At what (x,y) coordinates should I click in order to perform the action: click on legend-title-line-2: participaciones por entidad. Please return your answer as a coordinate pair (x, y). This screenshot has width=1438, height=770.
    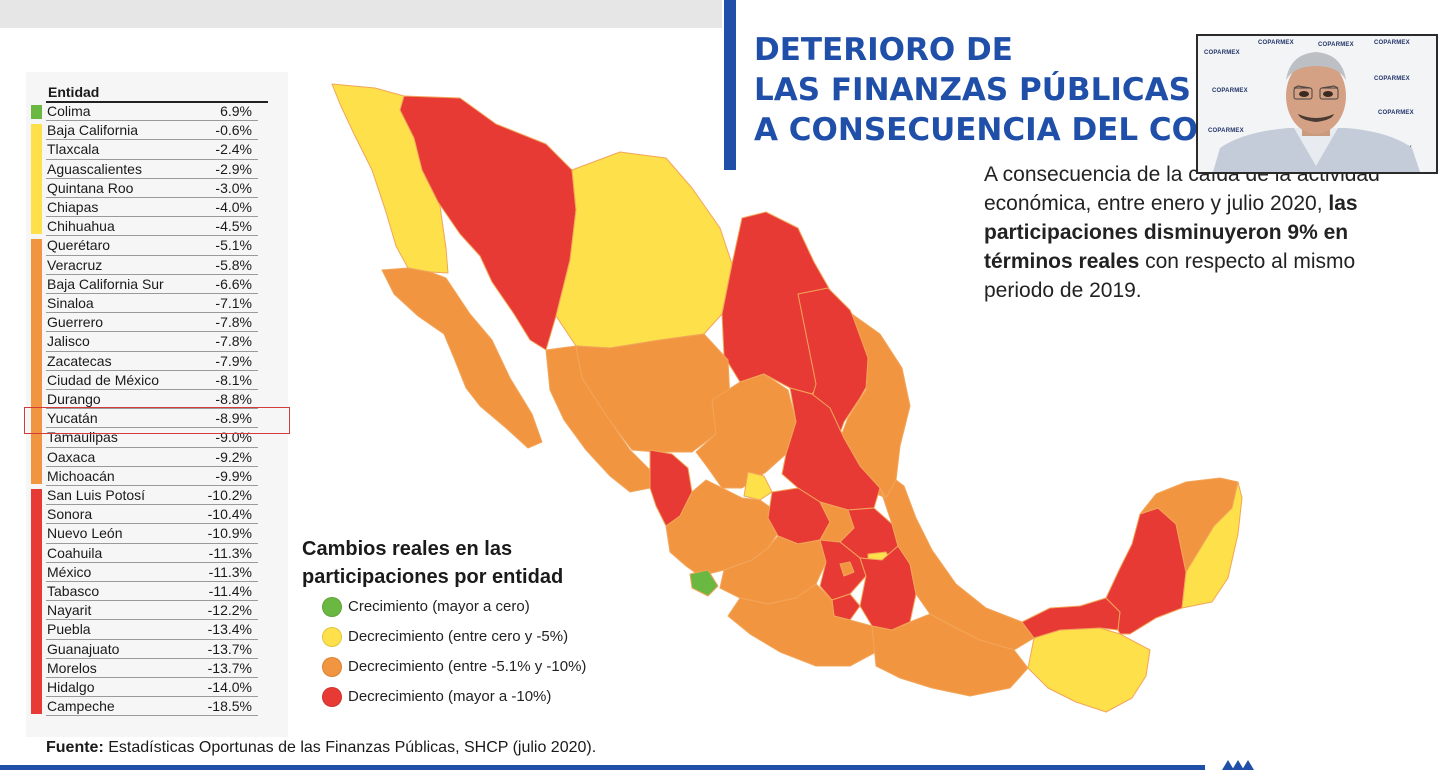
    Looking at the image, I should click on (433, 577).